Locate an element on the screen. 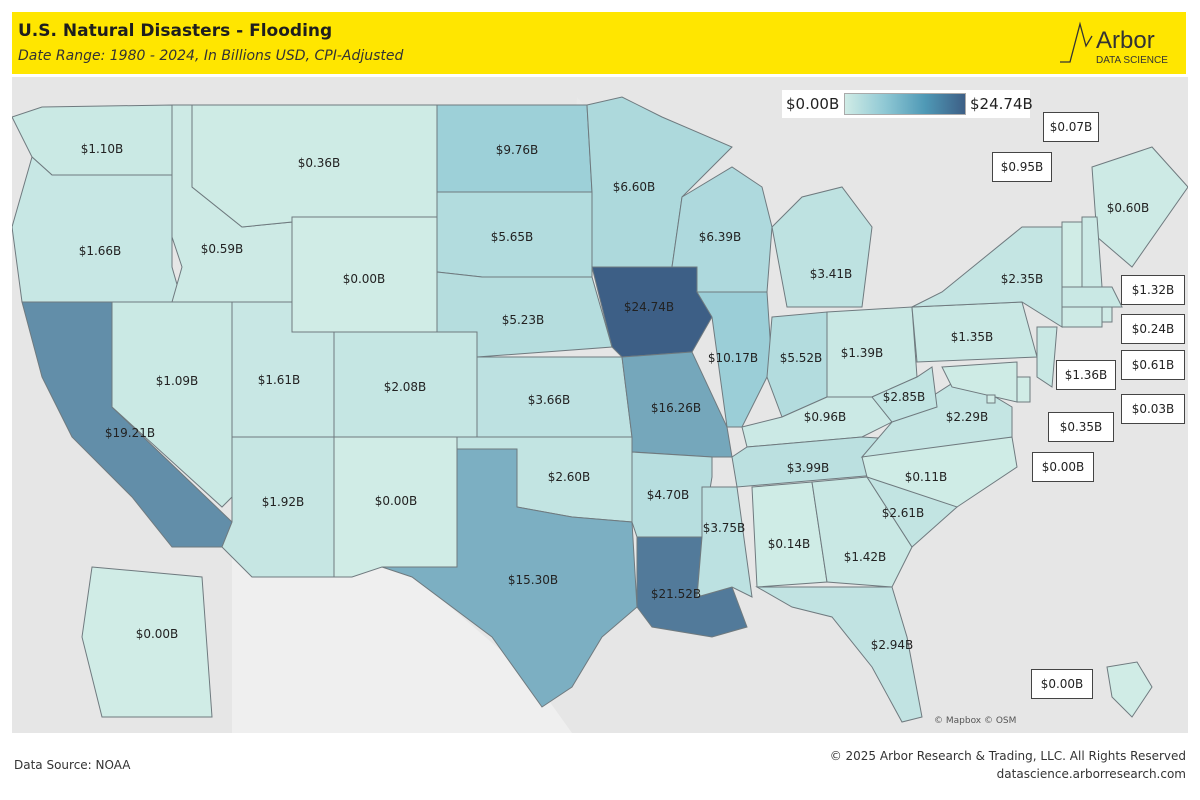 Image resolution: width=1200 pixels, height=800 pixels. state-label-ms: $3.75B is located at coordinates (724, 528).